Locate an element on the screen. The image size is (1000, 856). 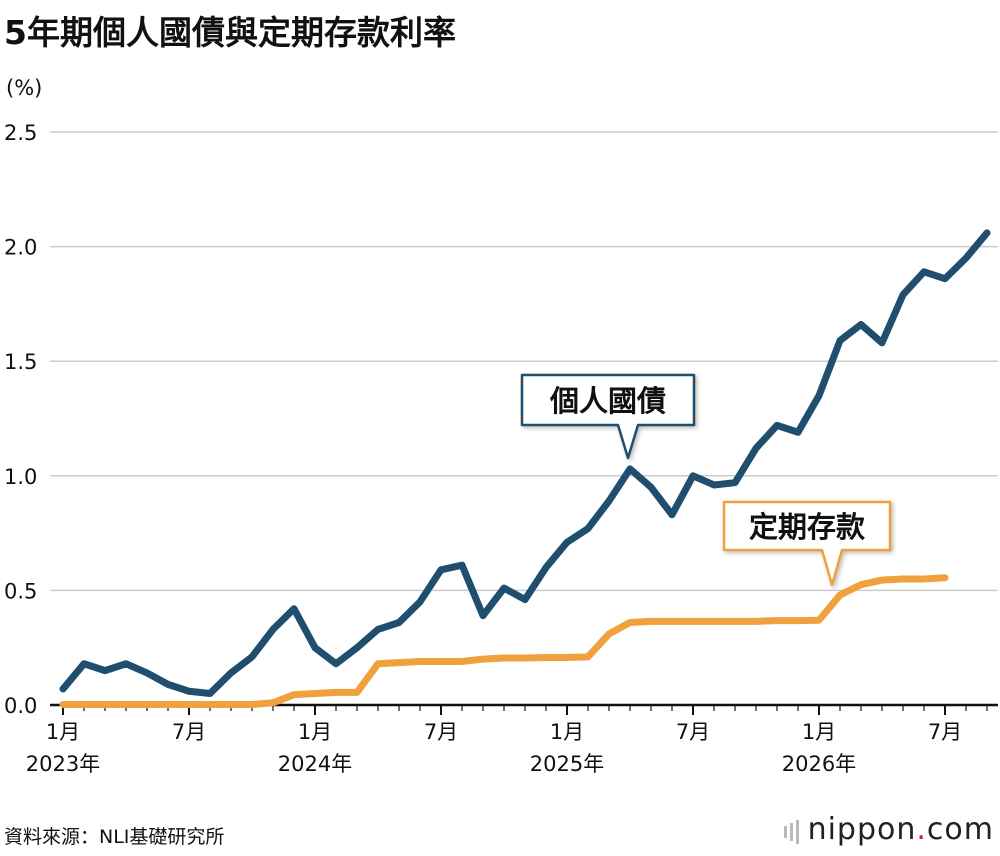
callout-bond-text: 個人國債 is located at coordinates (607, 401).